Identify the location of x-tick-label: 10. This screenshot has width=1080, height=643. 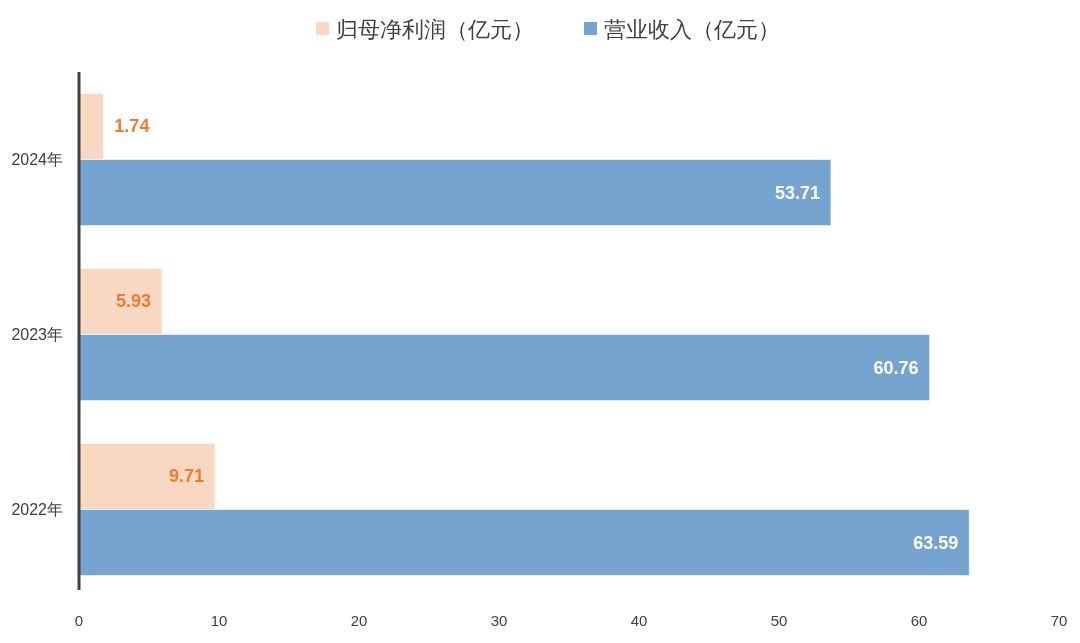
(219, 620).